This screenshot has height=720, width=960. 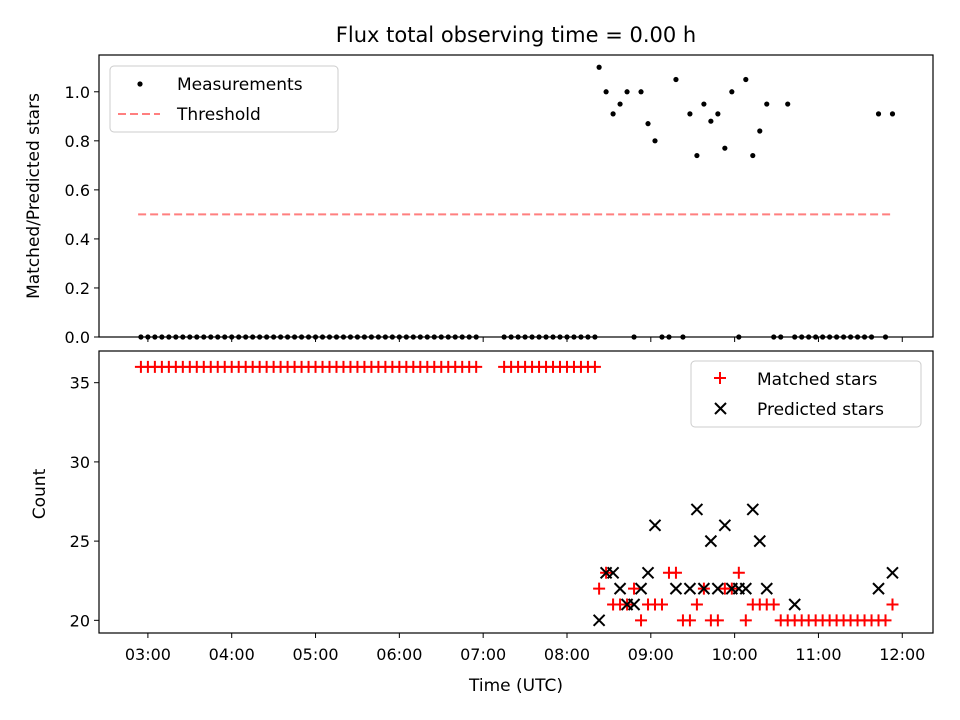 I want to click on x-tick-label: 07:00, so click(x=483, y=654).